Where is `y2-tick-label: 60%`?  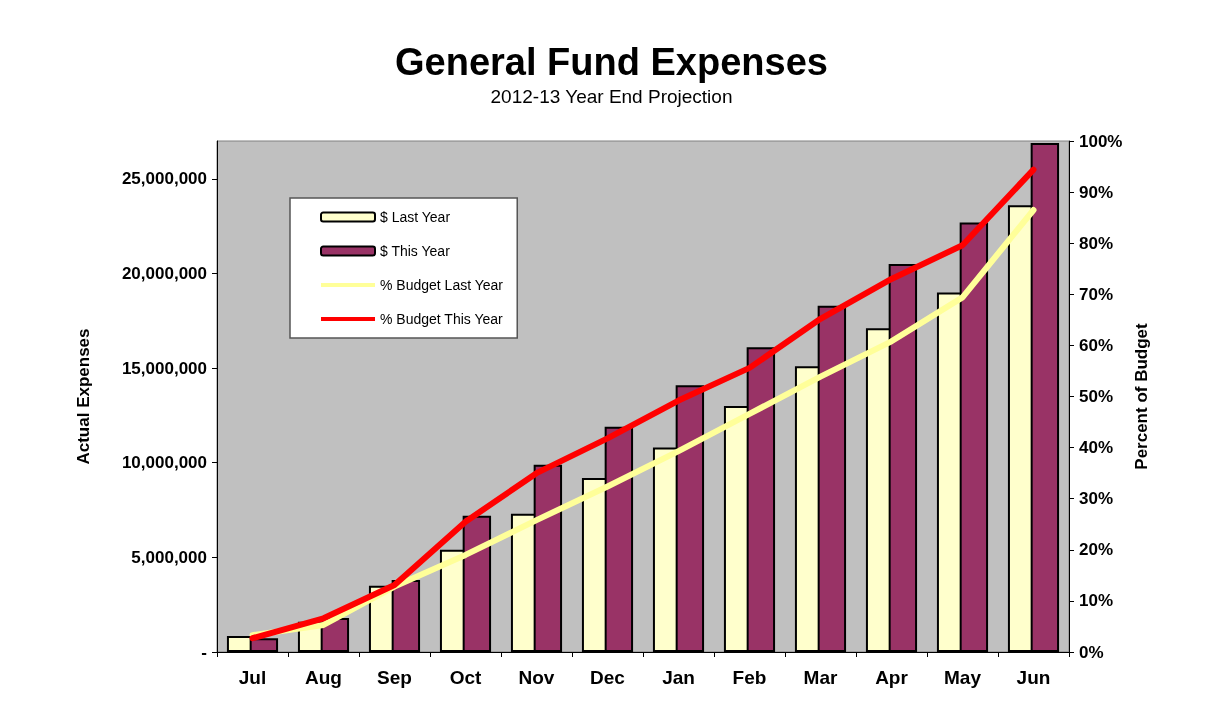
y2-tick-label: 60% is located at coordinates (1096, 345).